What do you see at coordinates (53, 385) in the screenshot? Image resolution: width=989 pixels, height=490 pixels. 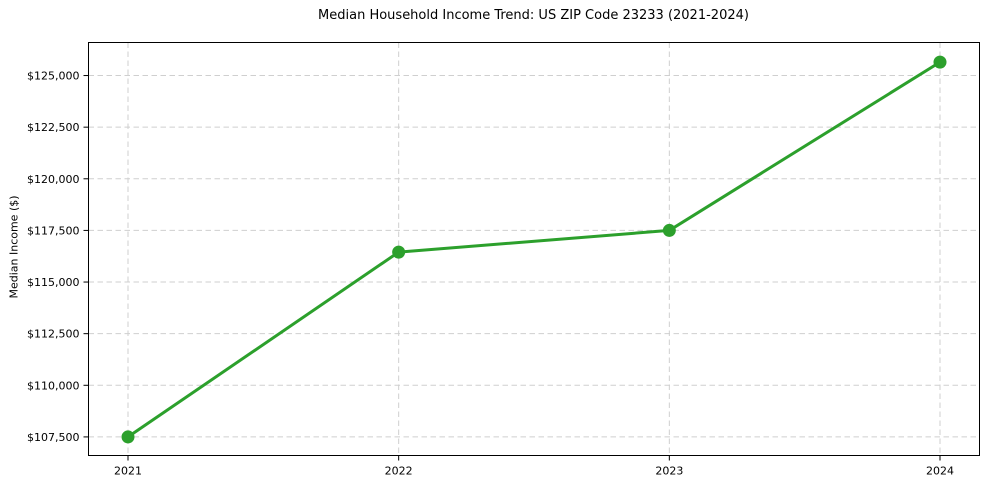 I see `y-tick-label: $110,000` at bounding box center [53, 385].